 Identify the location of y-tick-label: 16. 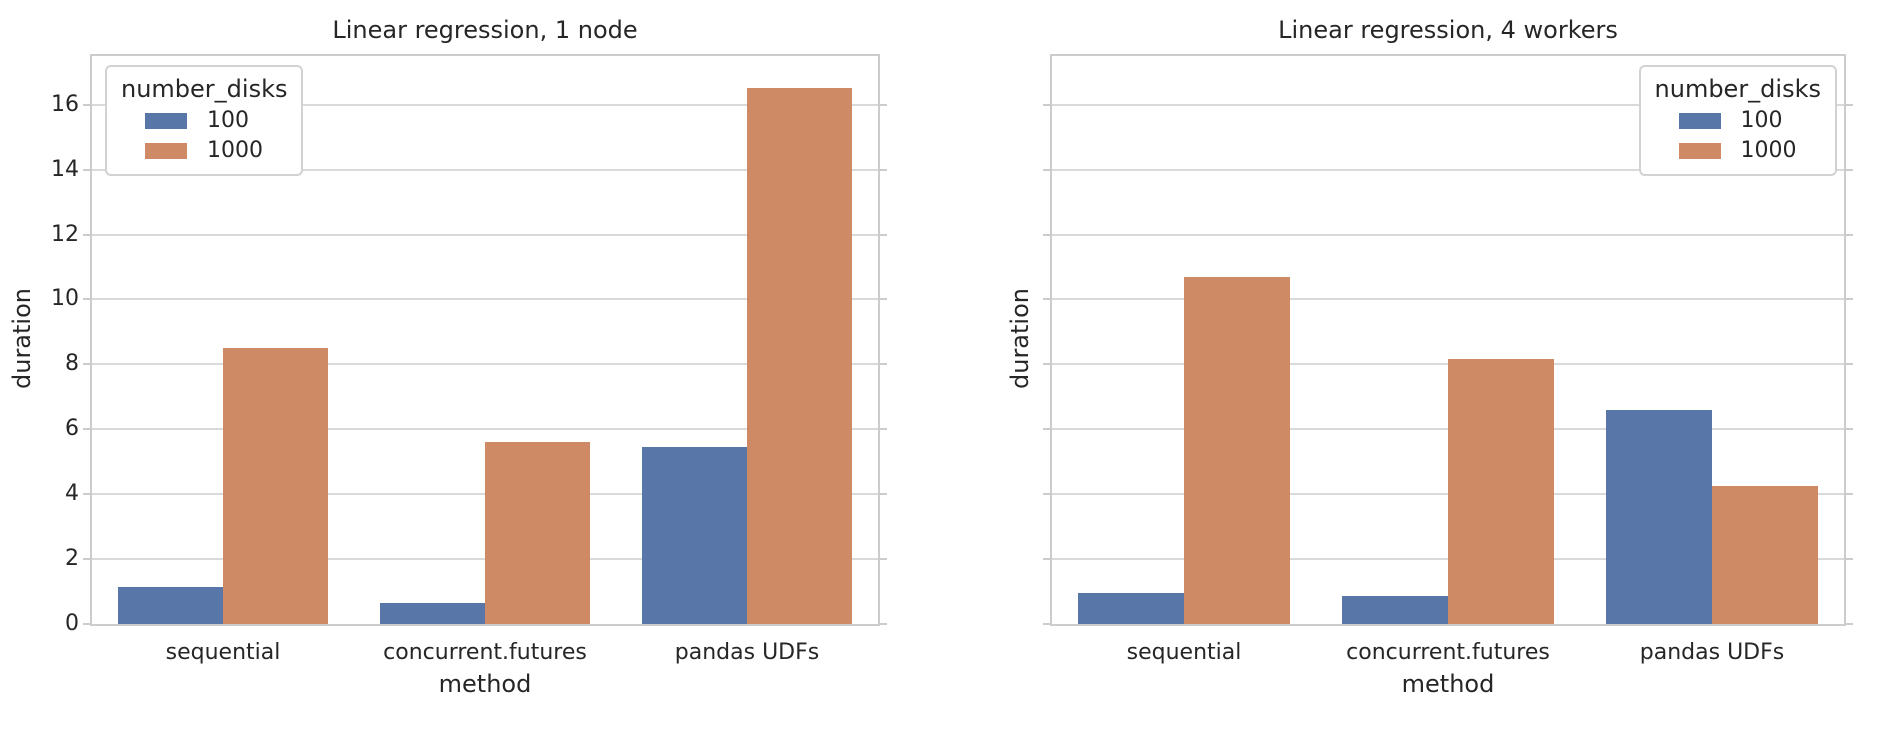
(65, 104).